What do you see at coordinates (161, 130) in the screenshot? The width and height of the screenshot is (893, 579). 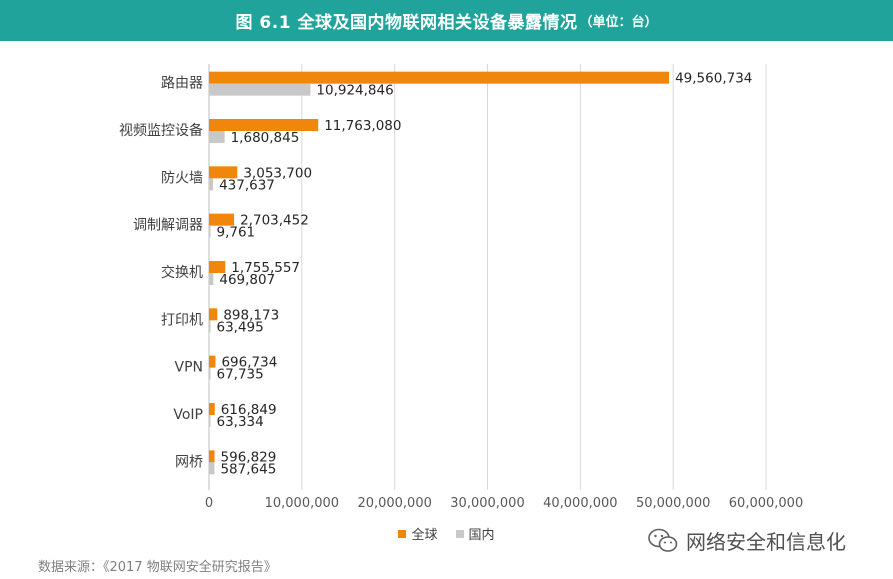 I see `category-label: 视频监控设备` at bounding box center [161, 130].